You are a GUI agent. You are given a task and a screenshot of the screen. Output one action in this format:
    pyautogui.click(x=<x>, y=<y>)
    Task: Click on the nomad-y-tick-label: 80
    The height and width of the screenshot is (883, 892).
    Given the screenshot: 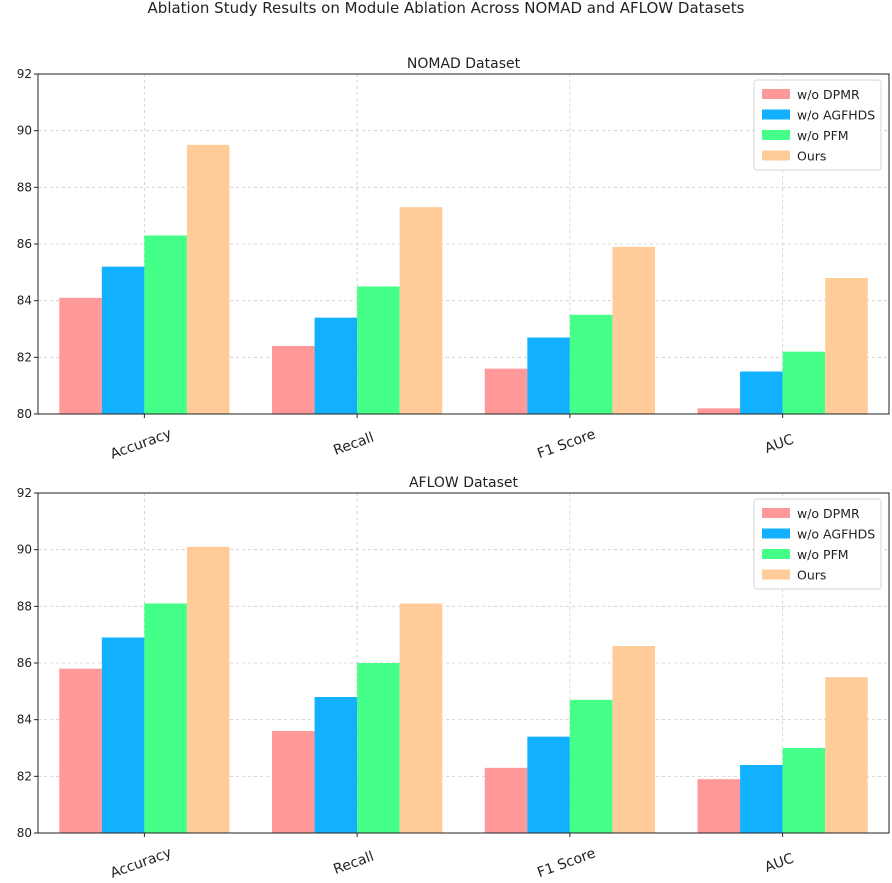 What is the action you would take?
    pyautogui.click(x=24, y=414)
    